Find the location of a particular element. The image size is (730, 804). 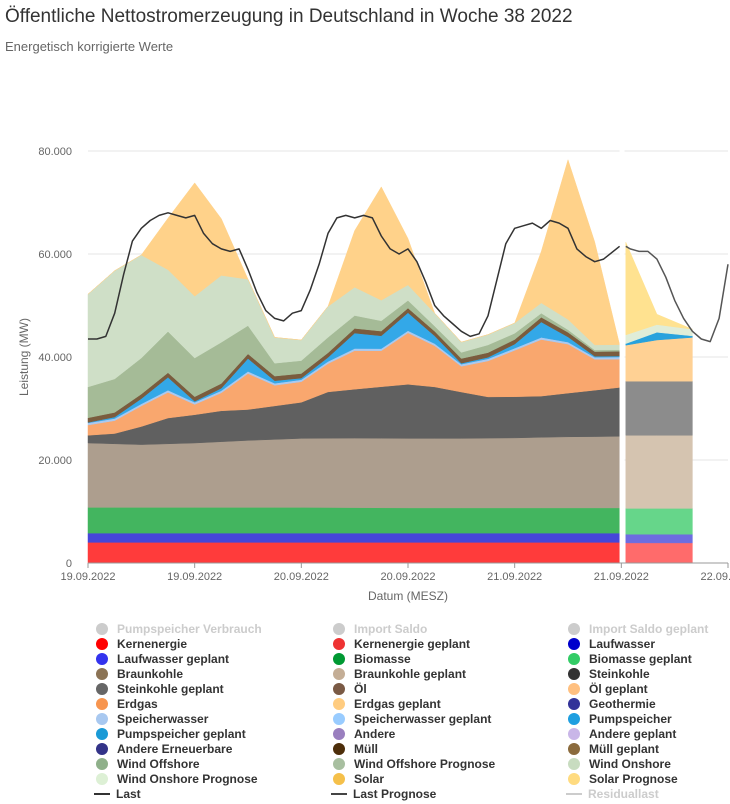

legend-label: Speicherwasser is located at coordinates (163, 718).